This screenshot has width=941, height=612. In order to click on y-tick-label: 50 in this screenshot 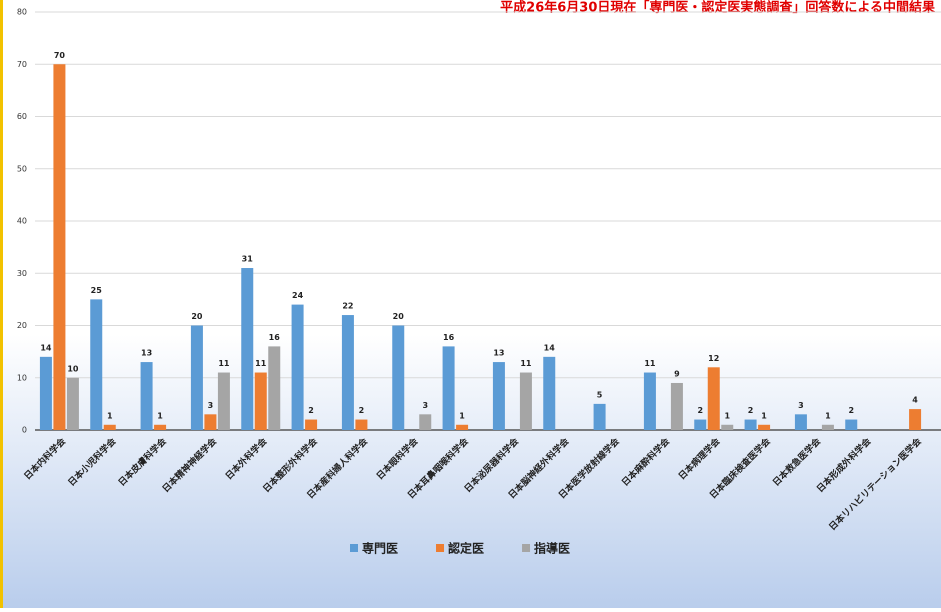, I will do `click(22, 168)`.